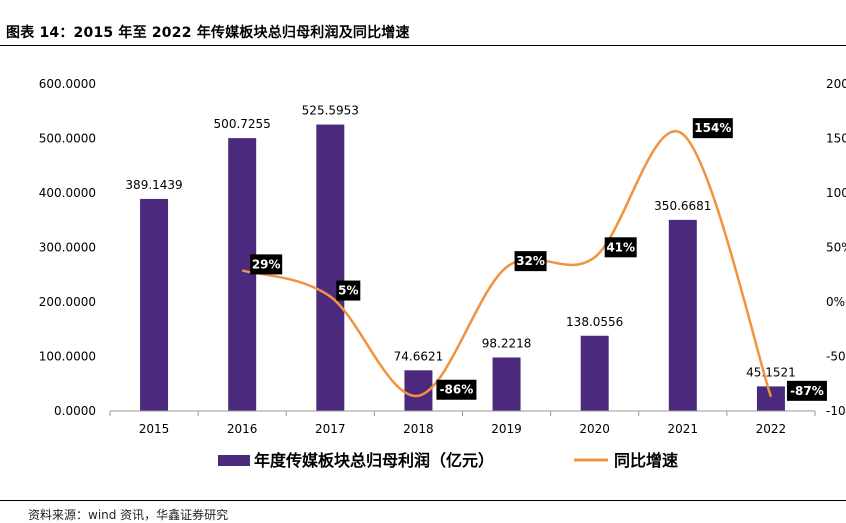 The height and width of the screenshot is (523, 846). I want to click on y-left-tick-label: 400.0000, so click(67, 193).